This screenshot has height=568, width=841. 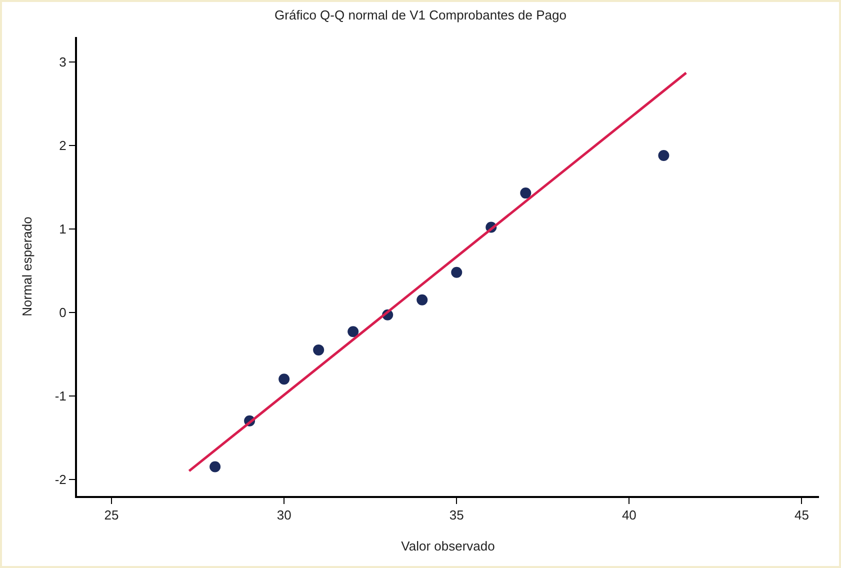 What do you see at coordinates (801, 515) in the screenshot?
I see `x-tick-label: 45` at bounding box center [801, 515].